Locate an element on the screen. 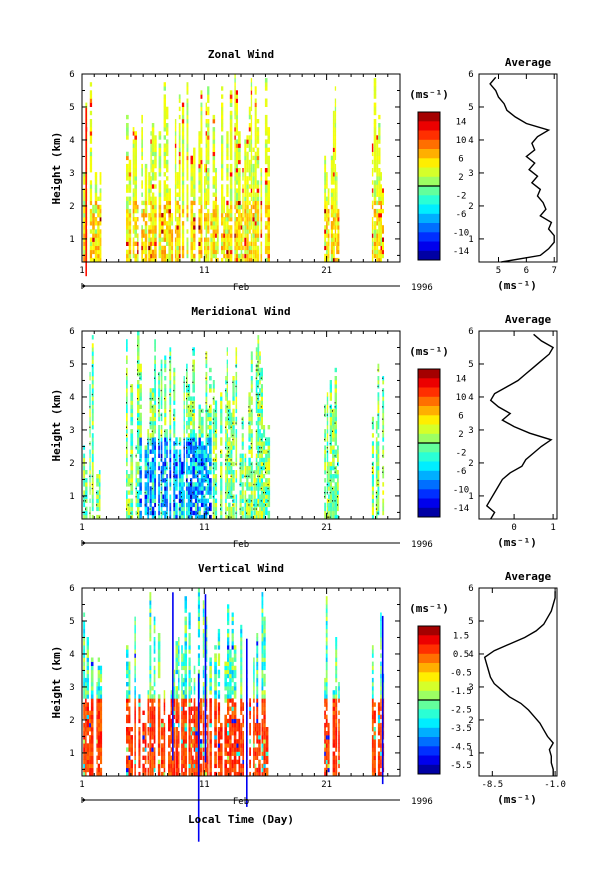 The width and height of the screenshot is (615, 876). colorbar-swatch is located at coordinates (429, 144).